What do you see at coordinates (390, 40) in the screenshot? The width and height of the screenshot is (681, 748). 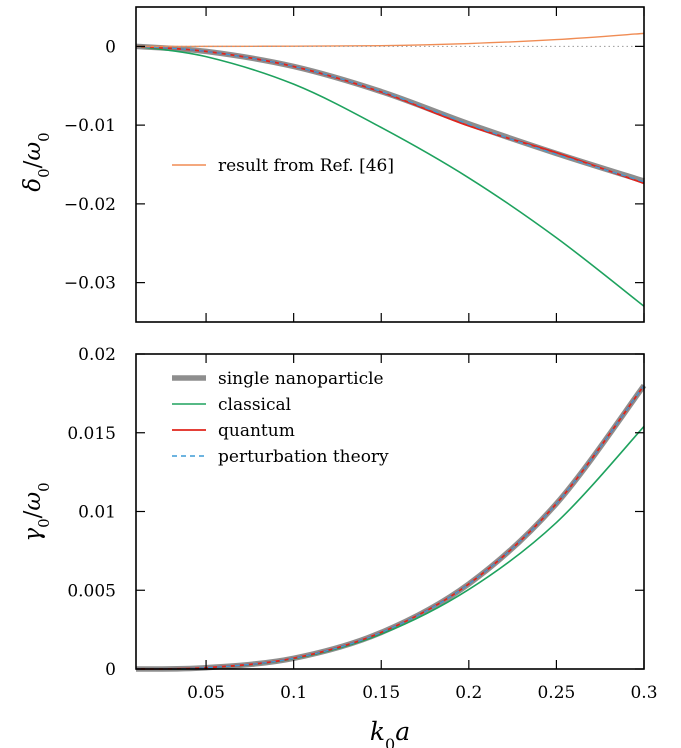 I see `top-series-result-from-ref-46-` at bounding box center [390, 40].